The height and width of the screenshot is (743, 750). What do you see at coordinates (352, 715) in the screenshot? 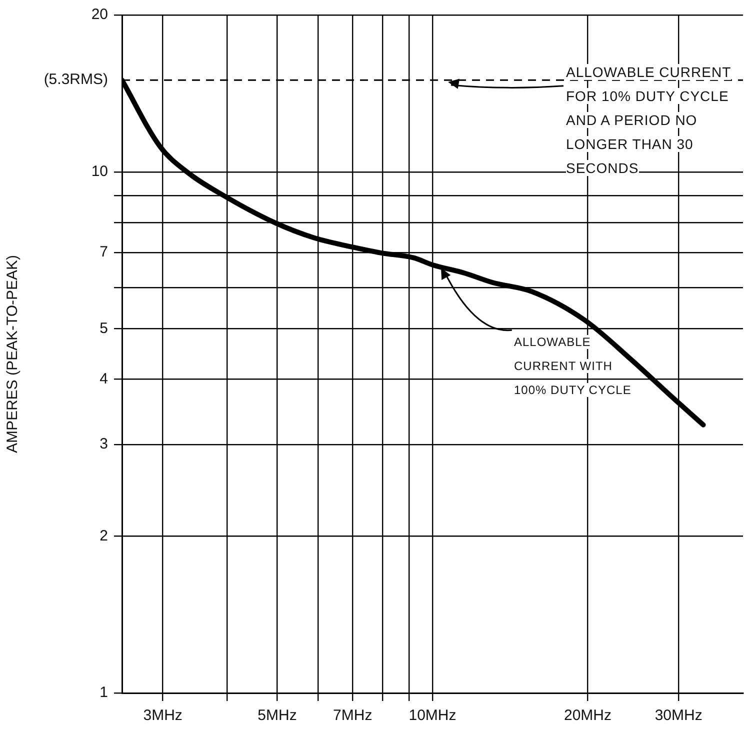
I see `x-tick-label: 7MHz` at bounding box center [352, 715].